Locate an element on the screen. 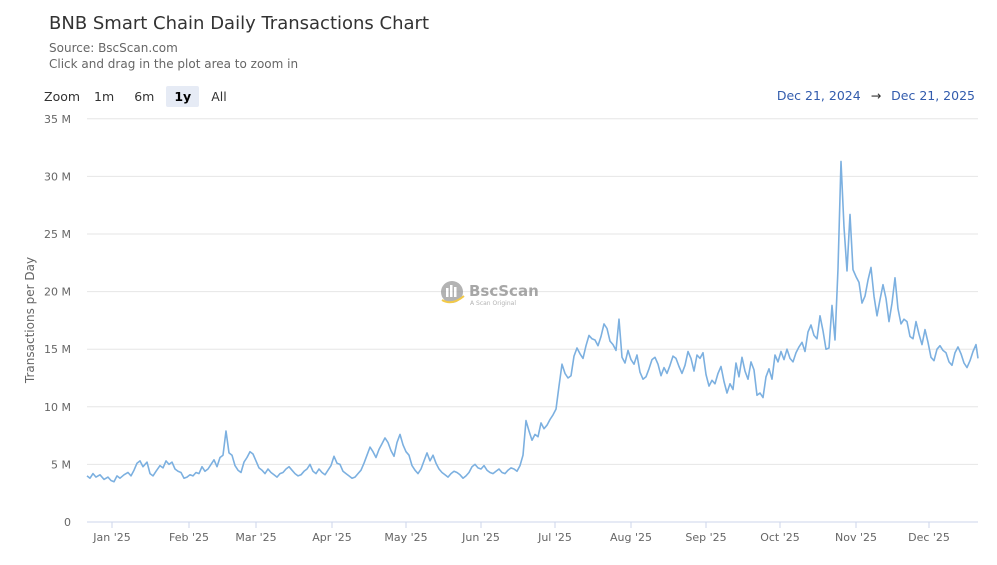  svg-text: Oct '25 is located at coordinates (780, 537).